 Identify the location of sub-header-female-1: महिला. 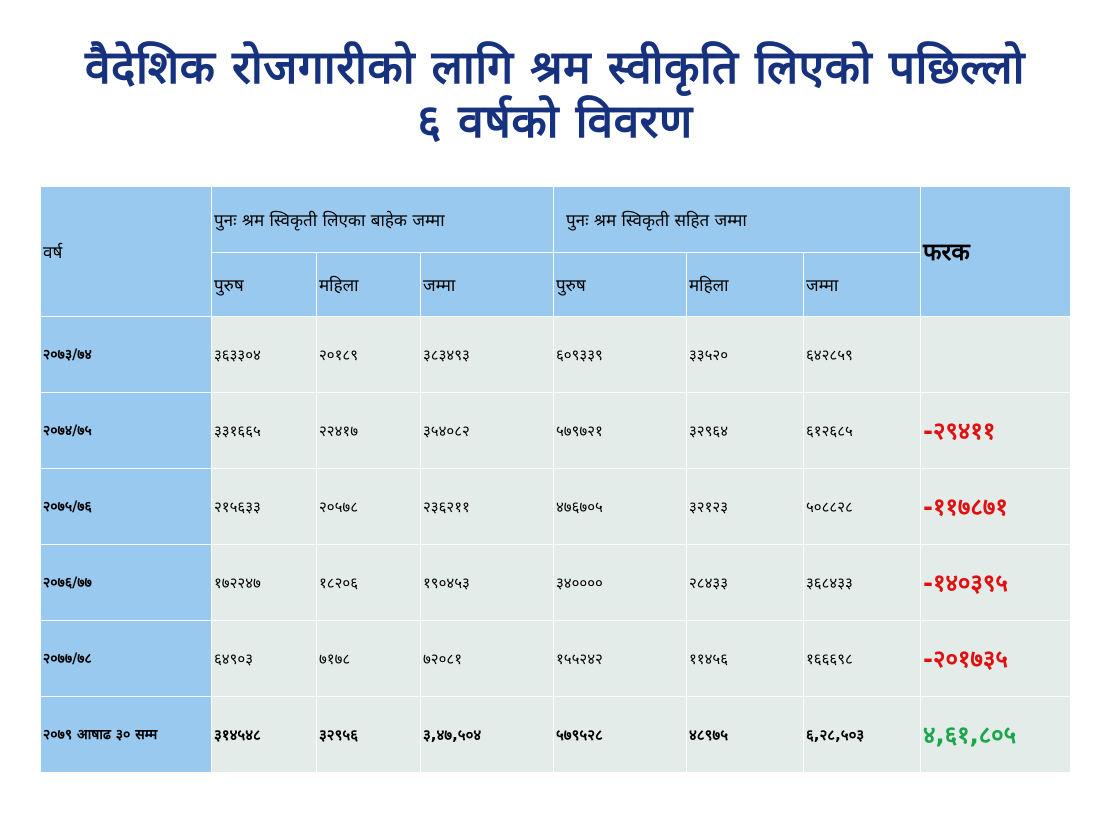
(368, 284).